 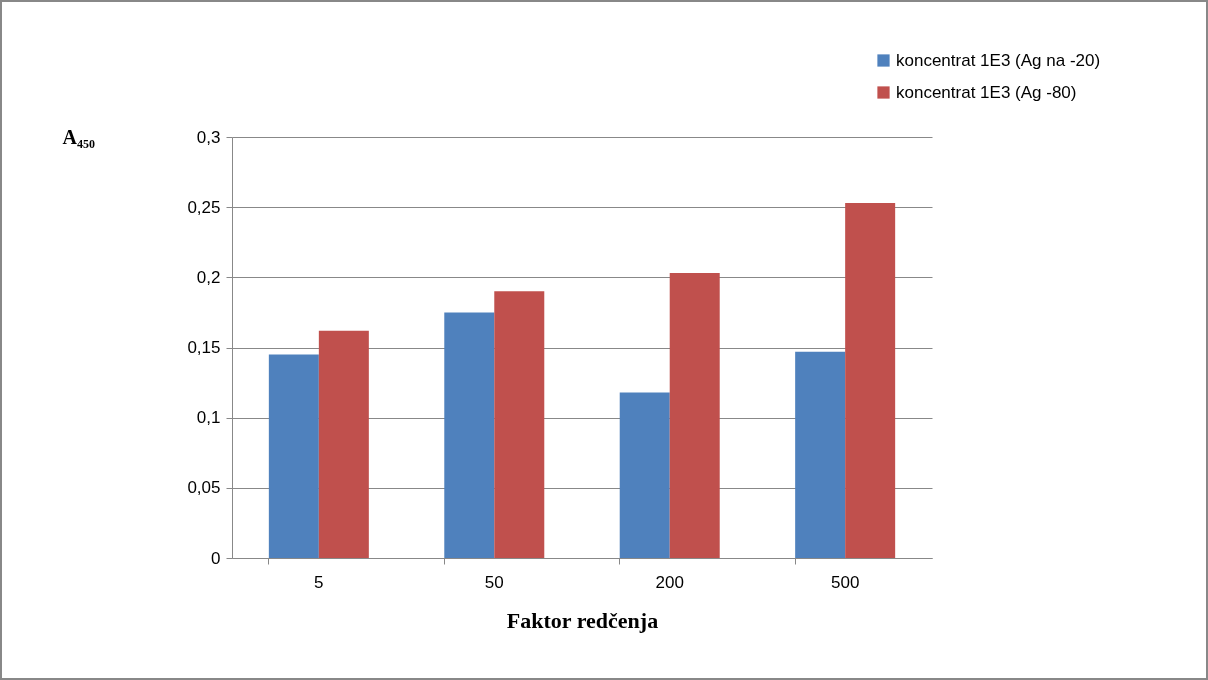 What do you see at coordinates (845, 582) in the screenshot?
I see `x-tick-label: 500` at bounding box center [845, 582].